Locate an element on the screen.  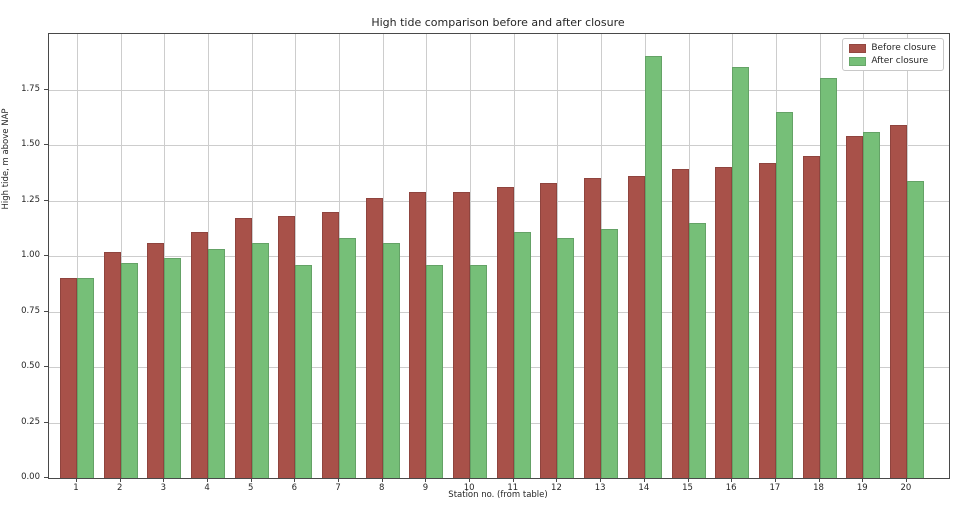
x-axis-label: Station no. (from table) is located at coordinates (498, 495).